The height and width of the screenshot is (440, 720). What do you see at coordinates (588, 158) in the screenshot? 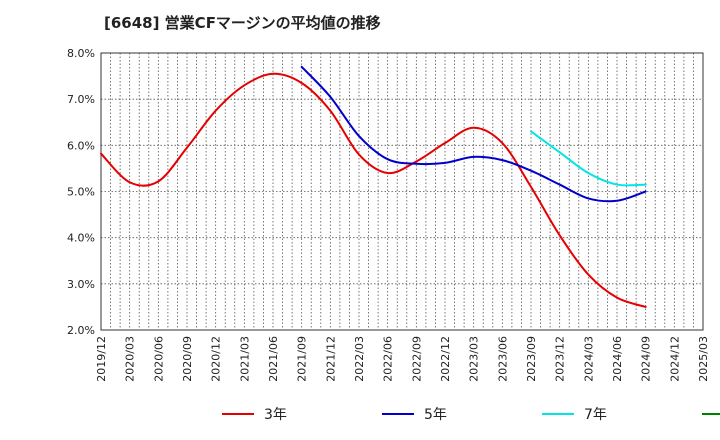
I see `series-line-7年` at bounding box center [588, 158].